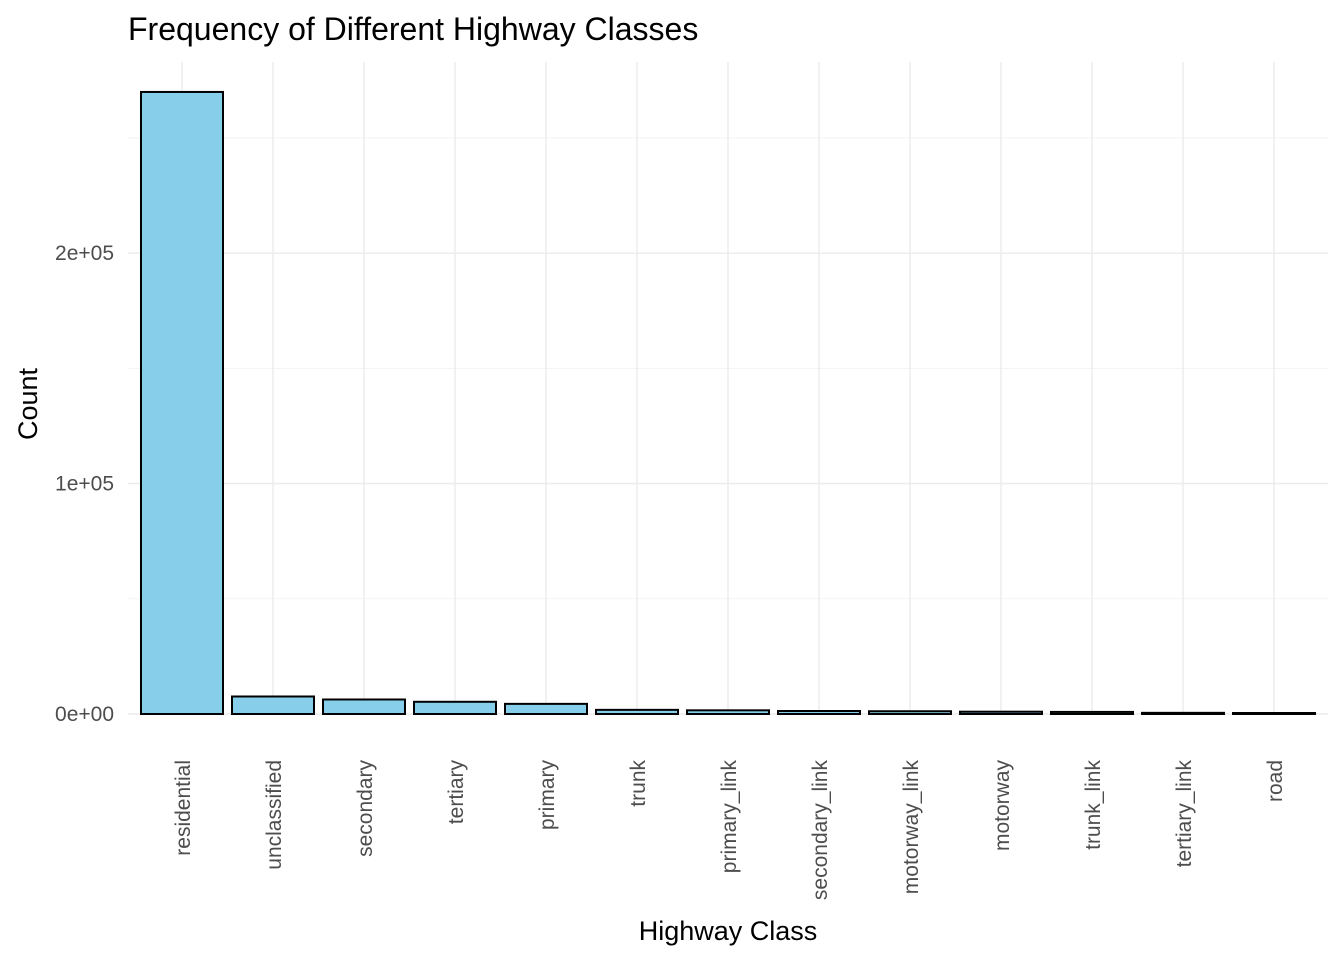 The width and height of the screenshot is (1344, 960). Describe the element at coordinates (84, 714) in the screenshot. I see `y-tick-label: 0e+00` at that location.